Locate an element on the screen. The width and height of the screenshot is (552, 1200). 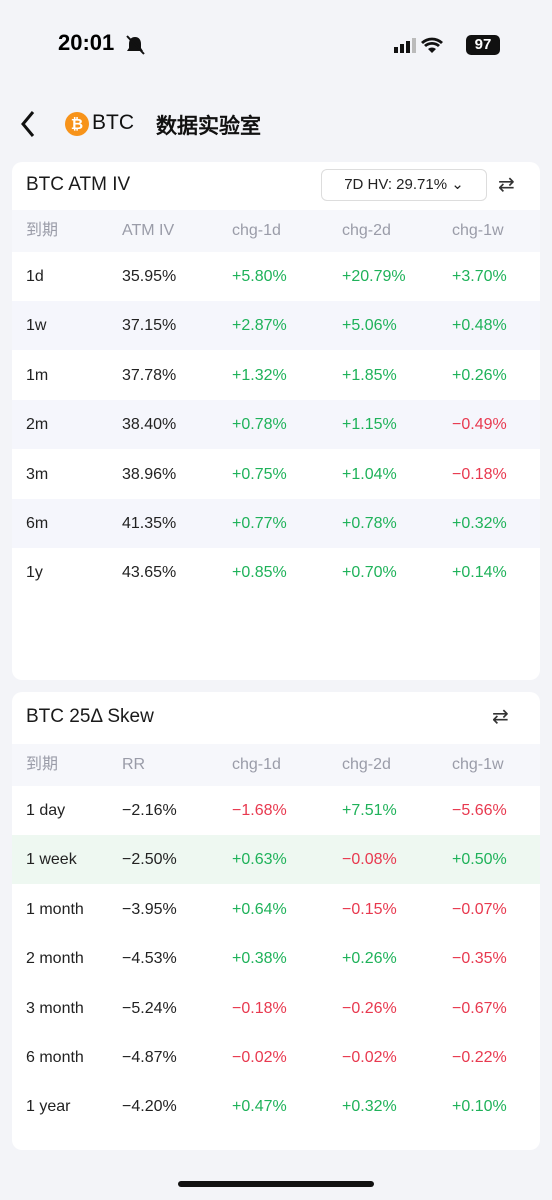
table-row: 1 year −4.20% +0.47% +0.32% +0.10% is located at coordinates (276, 1106).